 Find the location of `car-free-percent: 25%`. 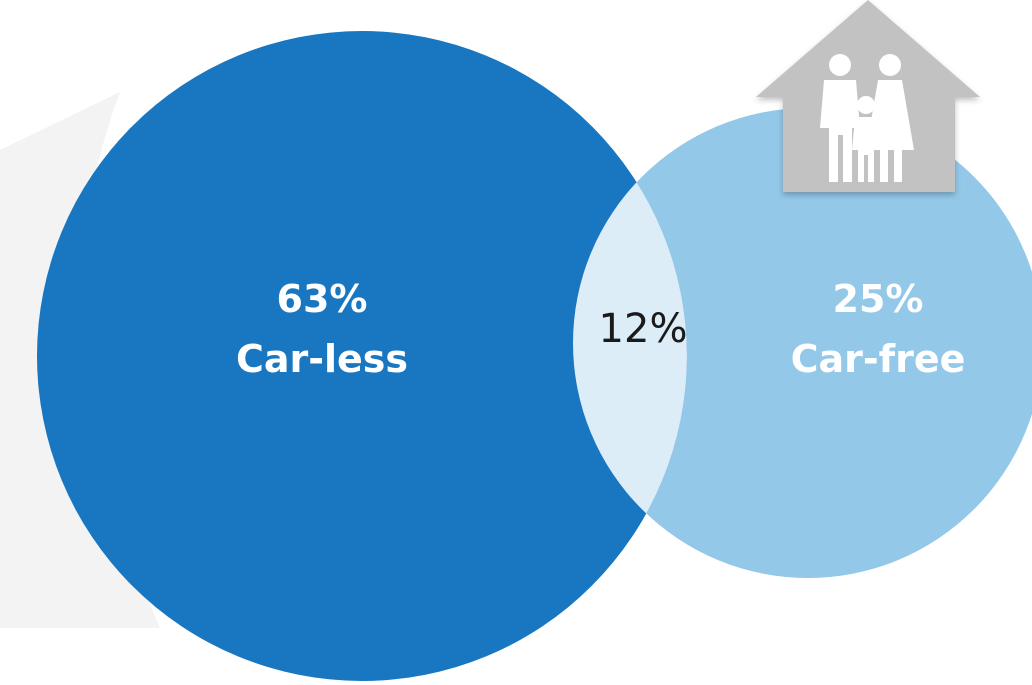

car-free-percent: 25% is located at coordinates (878, 299).